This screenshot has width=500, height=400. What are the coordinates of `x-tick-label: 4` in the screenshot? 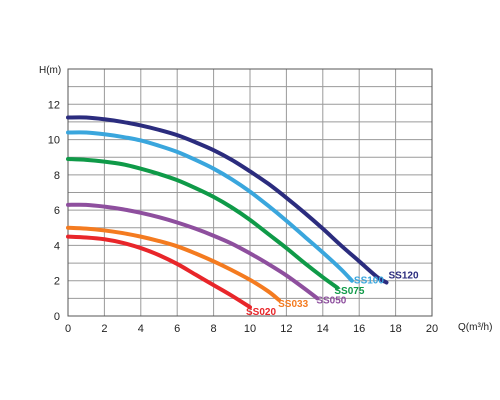 It's located at (141, 329).